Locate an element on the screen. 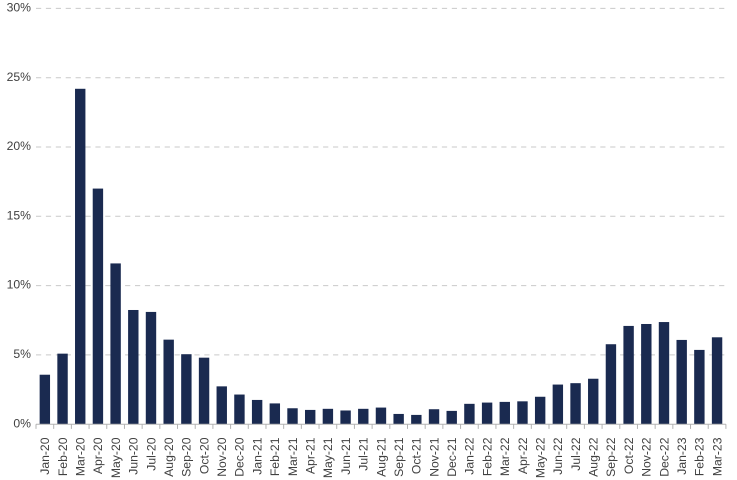  svg-text: Feb-21 is located at coordinates (275, 456).